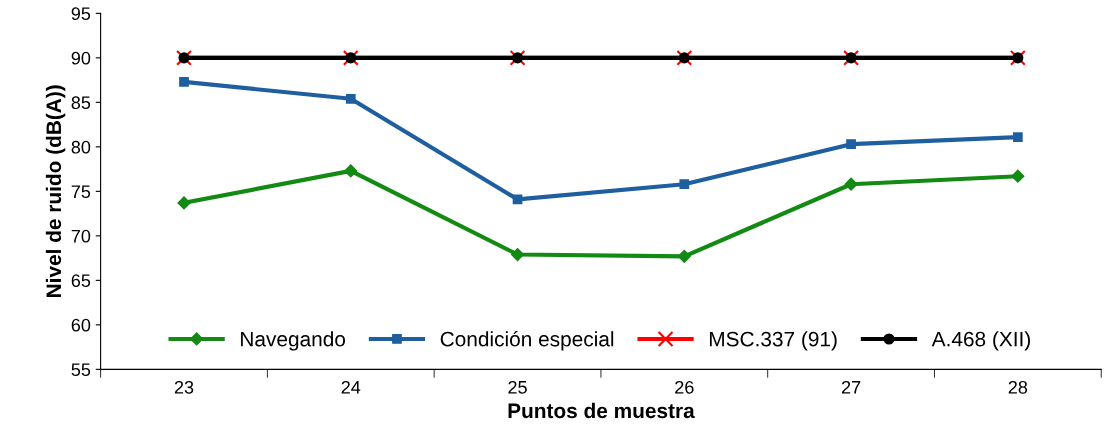  Describe the element at coordinates (81, 192) in the screenshot. I see `y-tick-label: 75` at that location.